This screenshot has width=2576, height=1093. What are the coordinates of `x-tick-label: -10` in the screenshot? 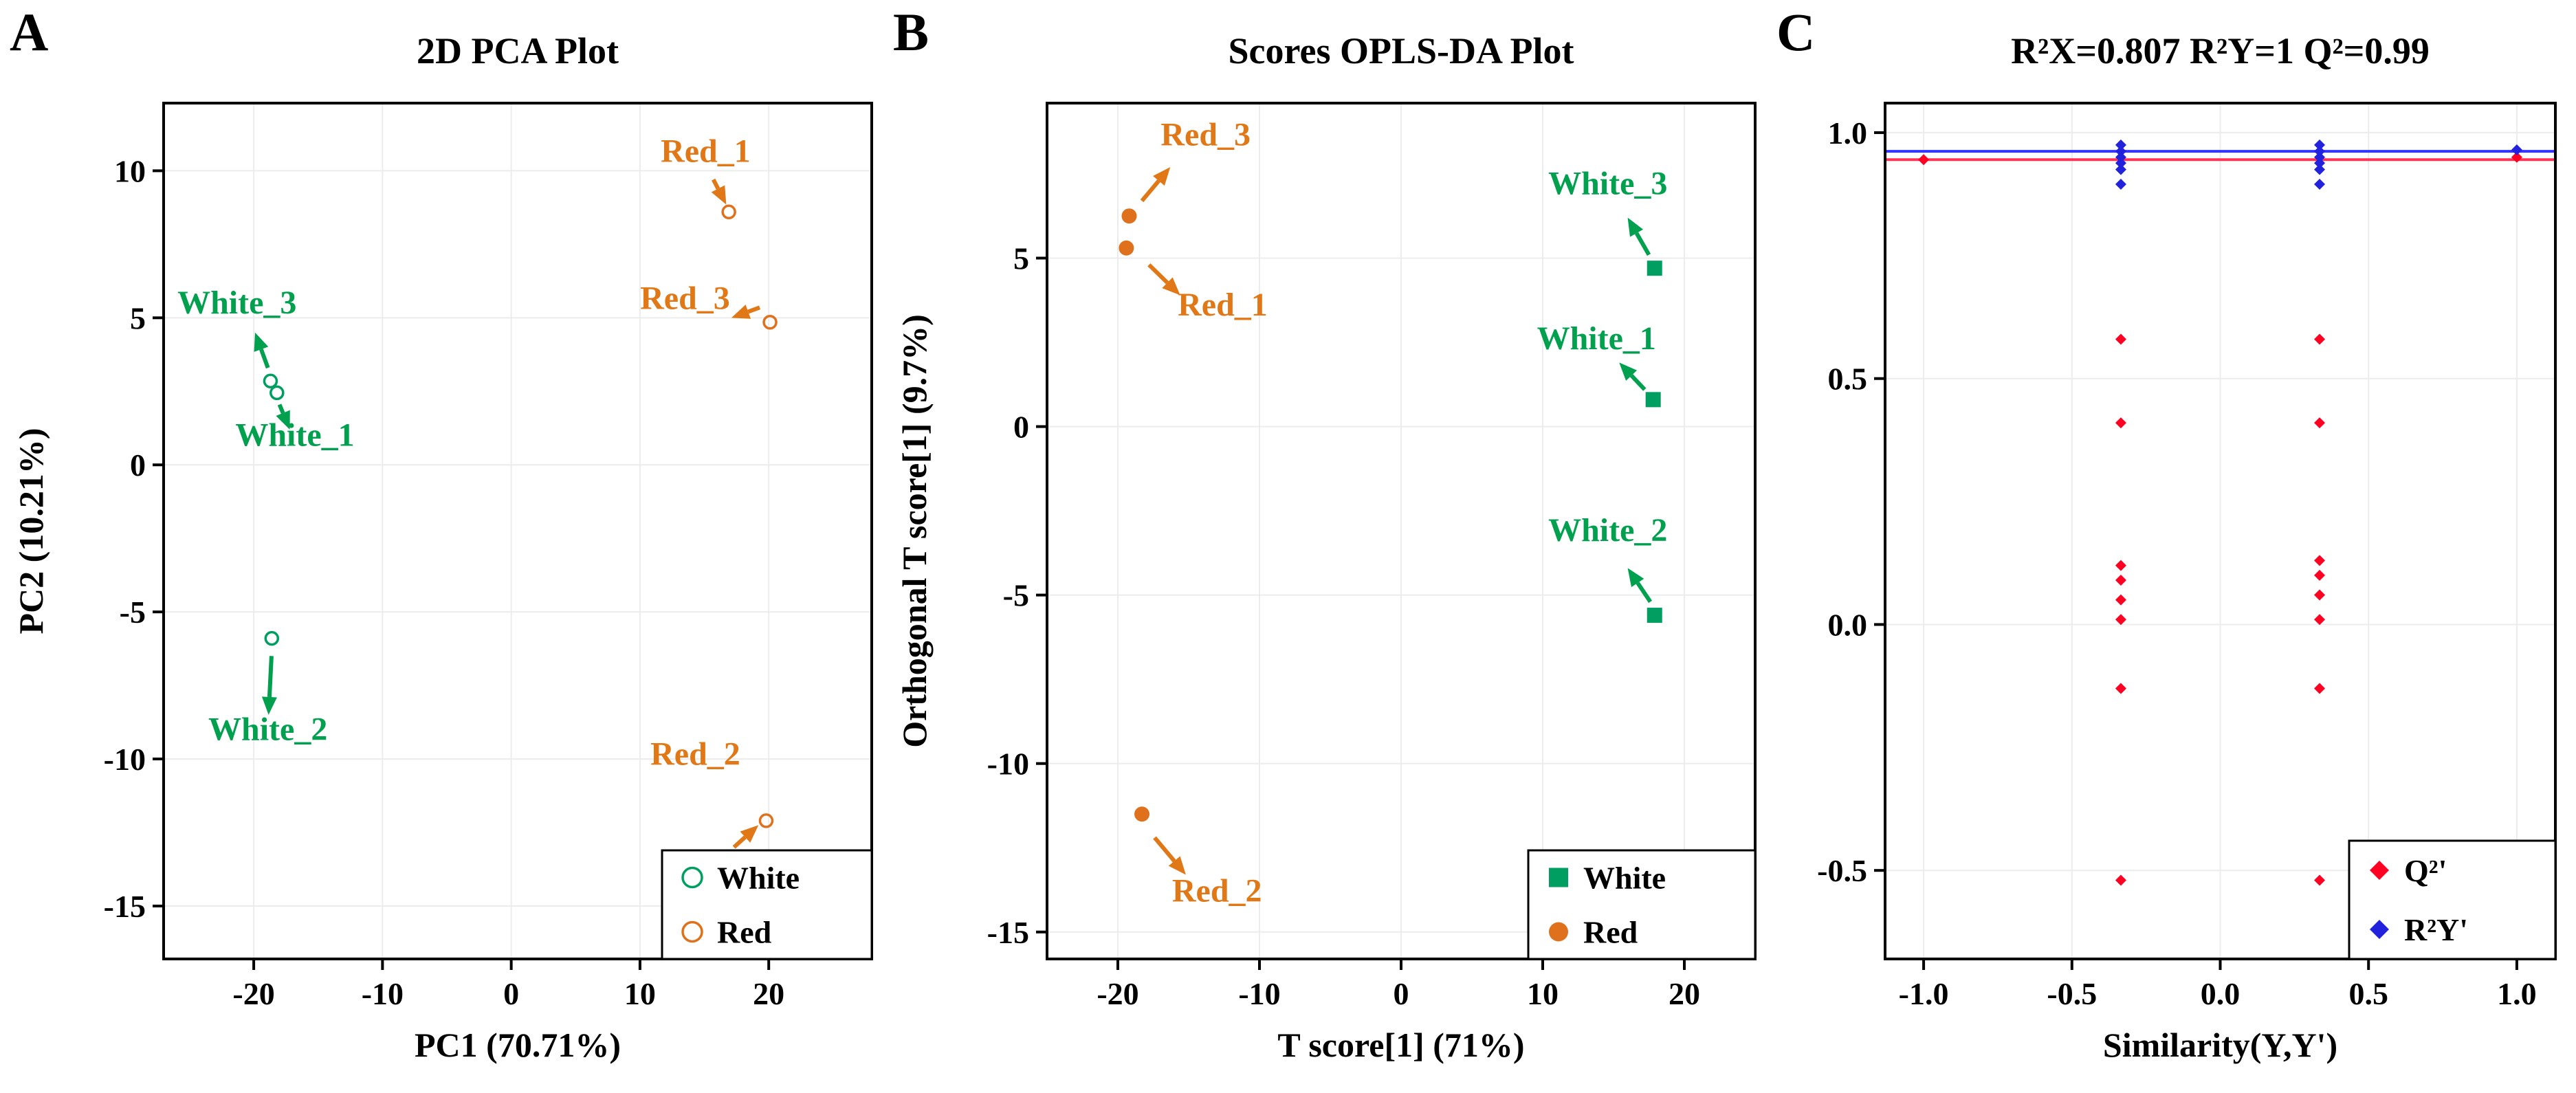 It's located at (1259, 993).